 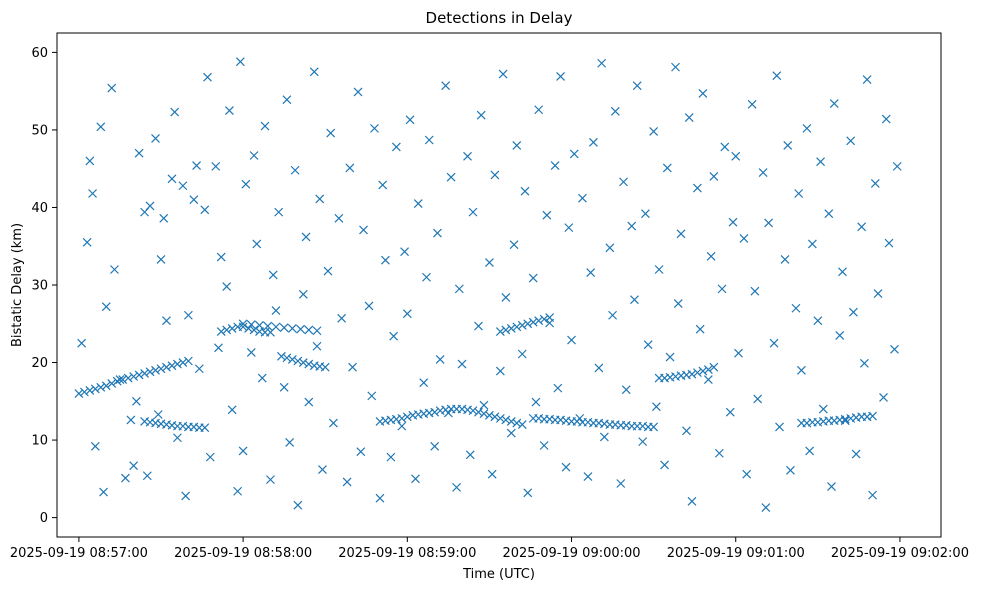 What do you see at coordinates (17, 285) in the screenshot?
I see `y-axis-label: Bistatic Delay (km)` at bounding box center [17, 285].